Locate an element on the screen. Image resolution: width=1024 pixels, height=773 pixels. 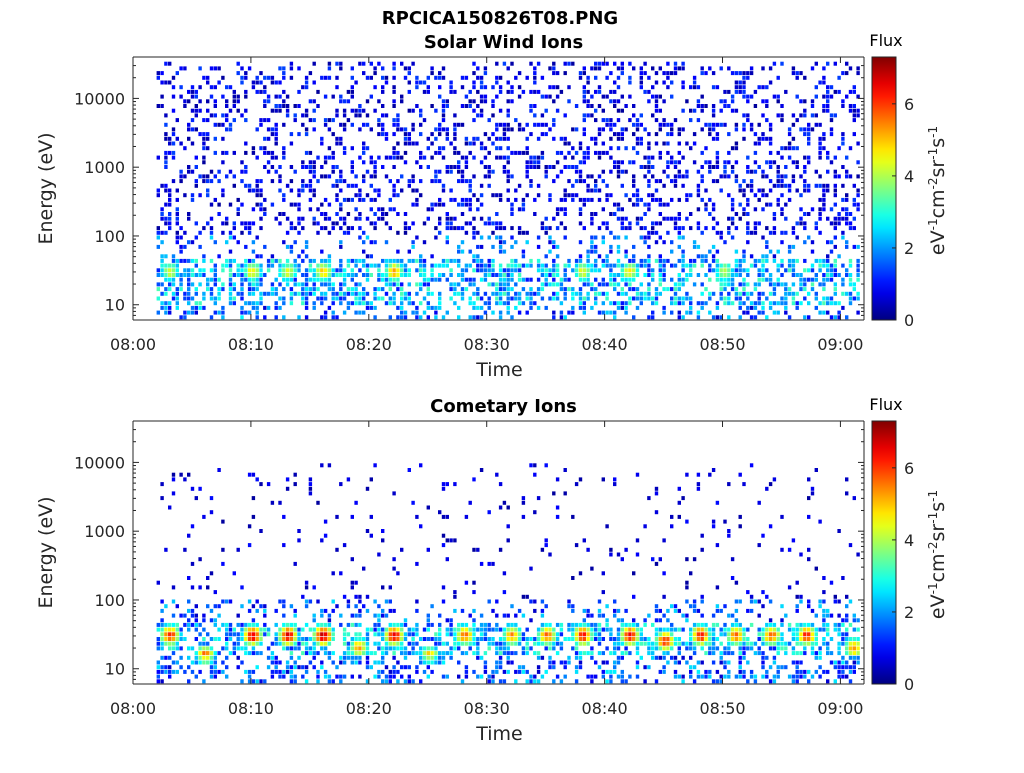
y-tick-label: 10 is located at coordinates (115, 305).